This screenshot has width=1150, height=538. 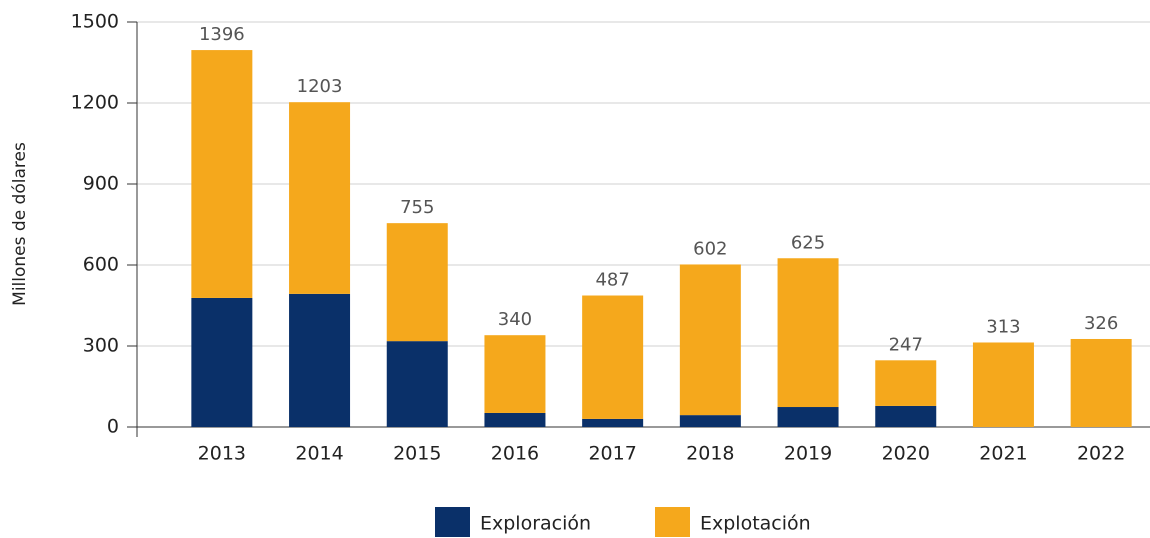 I want to click on y-axis-title: Millones de dólares, so click(x=20, y=224).